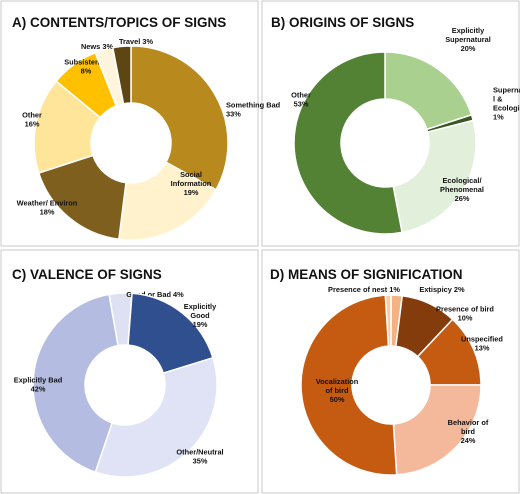 The width and height of the screenshot is (520, 494). I want to click on slice-label-3-1: Presence of bird 10%, so click(465, 314).